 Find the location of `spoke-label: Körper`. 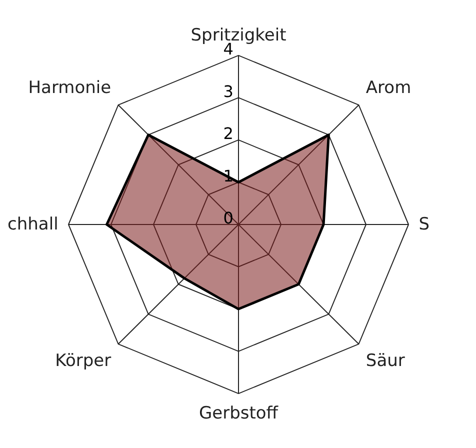

spoke-label: Körper is located at coordinates (83, 361).